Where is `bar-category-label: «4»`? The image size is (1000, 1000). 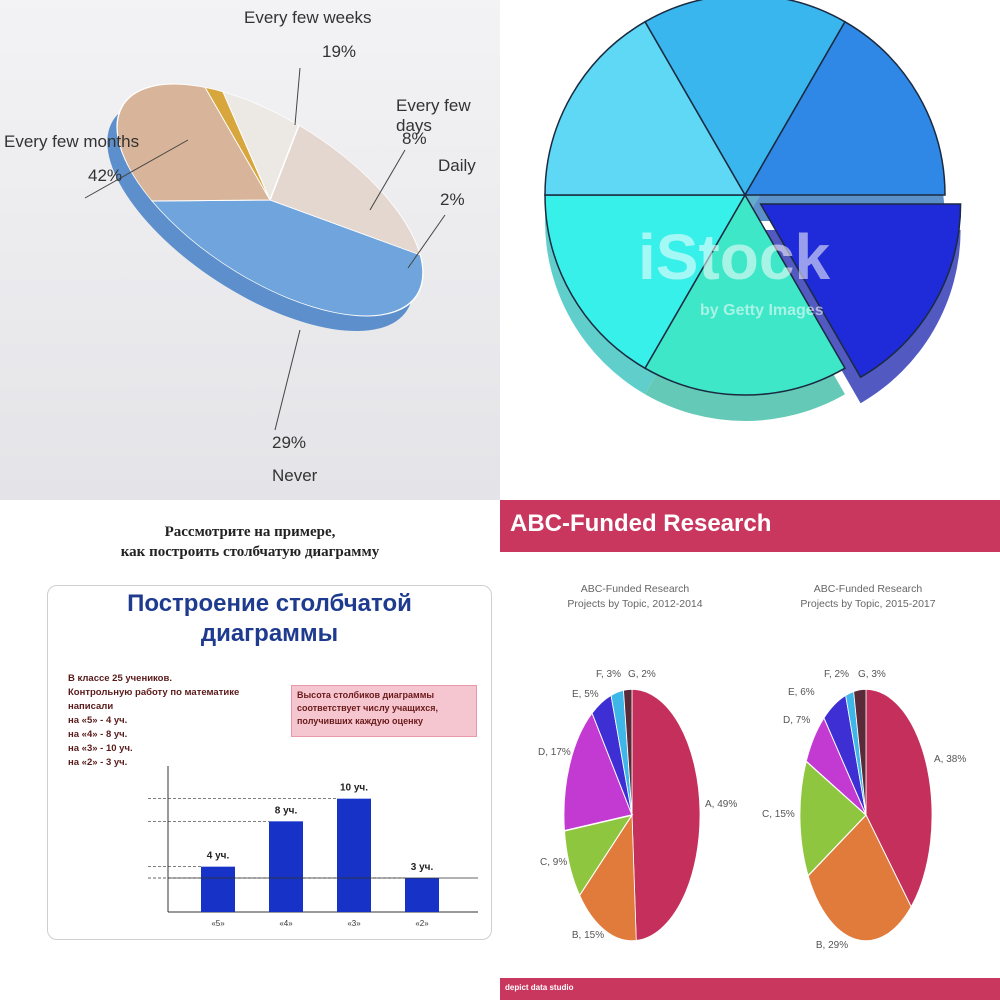
bar-category-label: «4» is located at coordinates (286, 923).